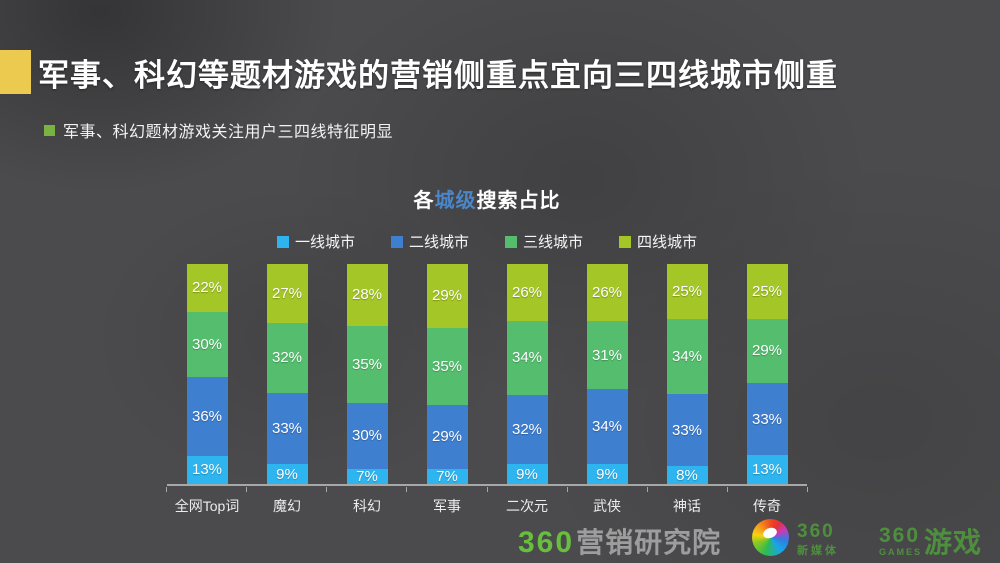 This screenshot has width=1000, height=563. Describe the element at coordinates (667, 242) in the screenshot. I see `legend-label: 四线城市` at that location.